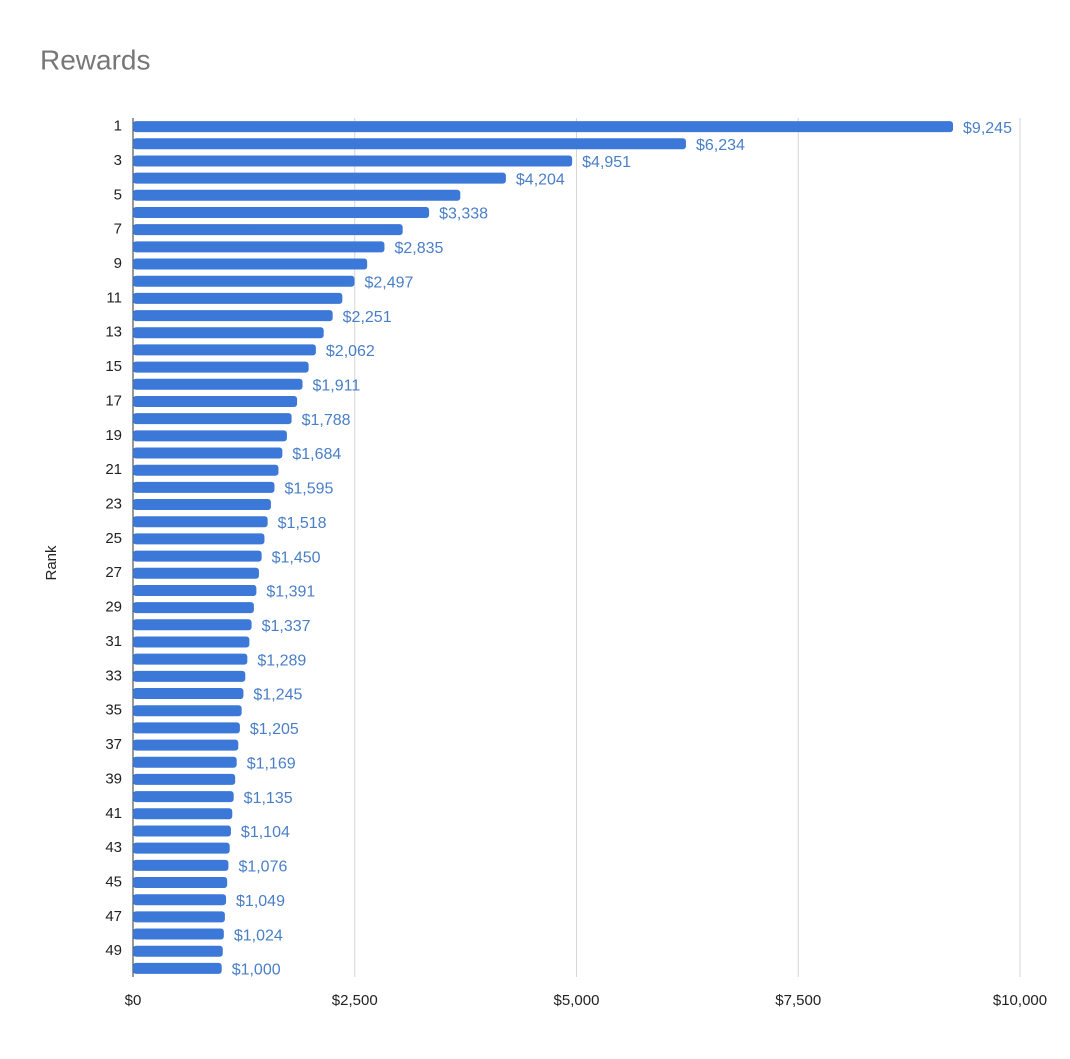 The height and width of the screenshot is (1059, 1070). What do you see at coordinates (316, 454) in the screenshot?
I see `data-label: $1,684` at bounding box center [316, 454].